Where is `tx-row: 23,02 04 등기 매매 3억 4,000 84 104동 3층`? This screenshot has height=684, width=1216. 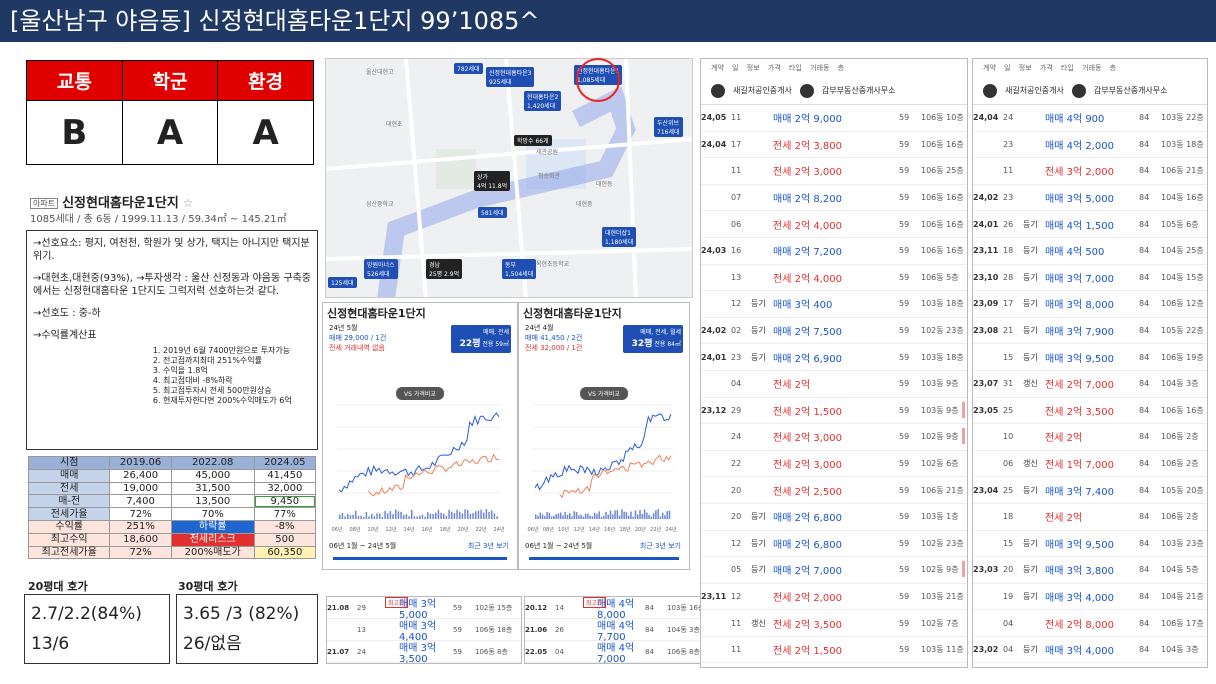
tx-row: 23,02 04 등기 매매 3억 4,000 84 104동 3층 is located at coordinates (1090, 650).